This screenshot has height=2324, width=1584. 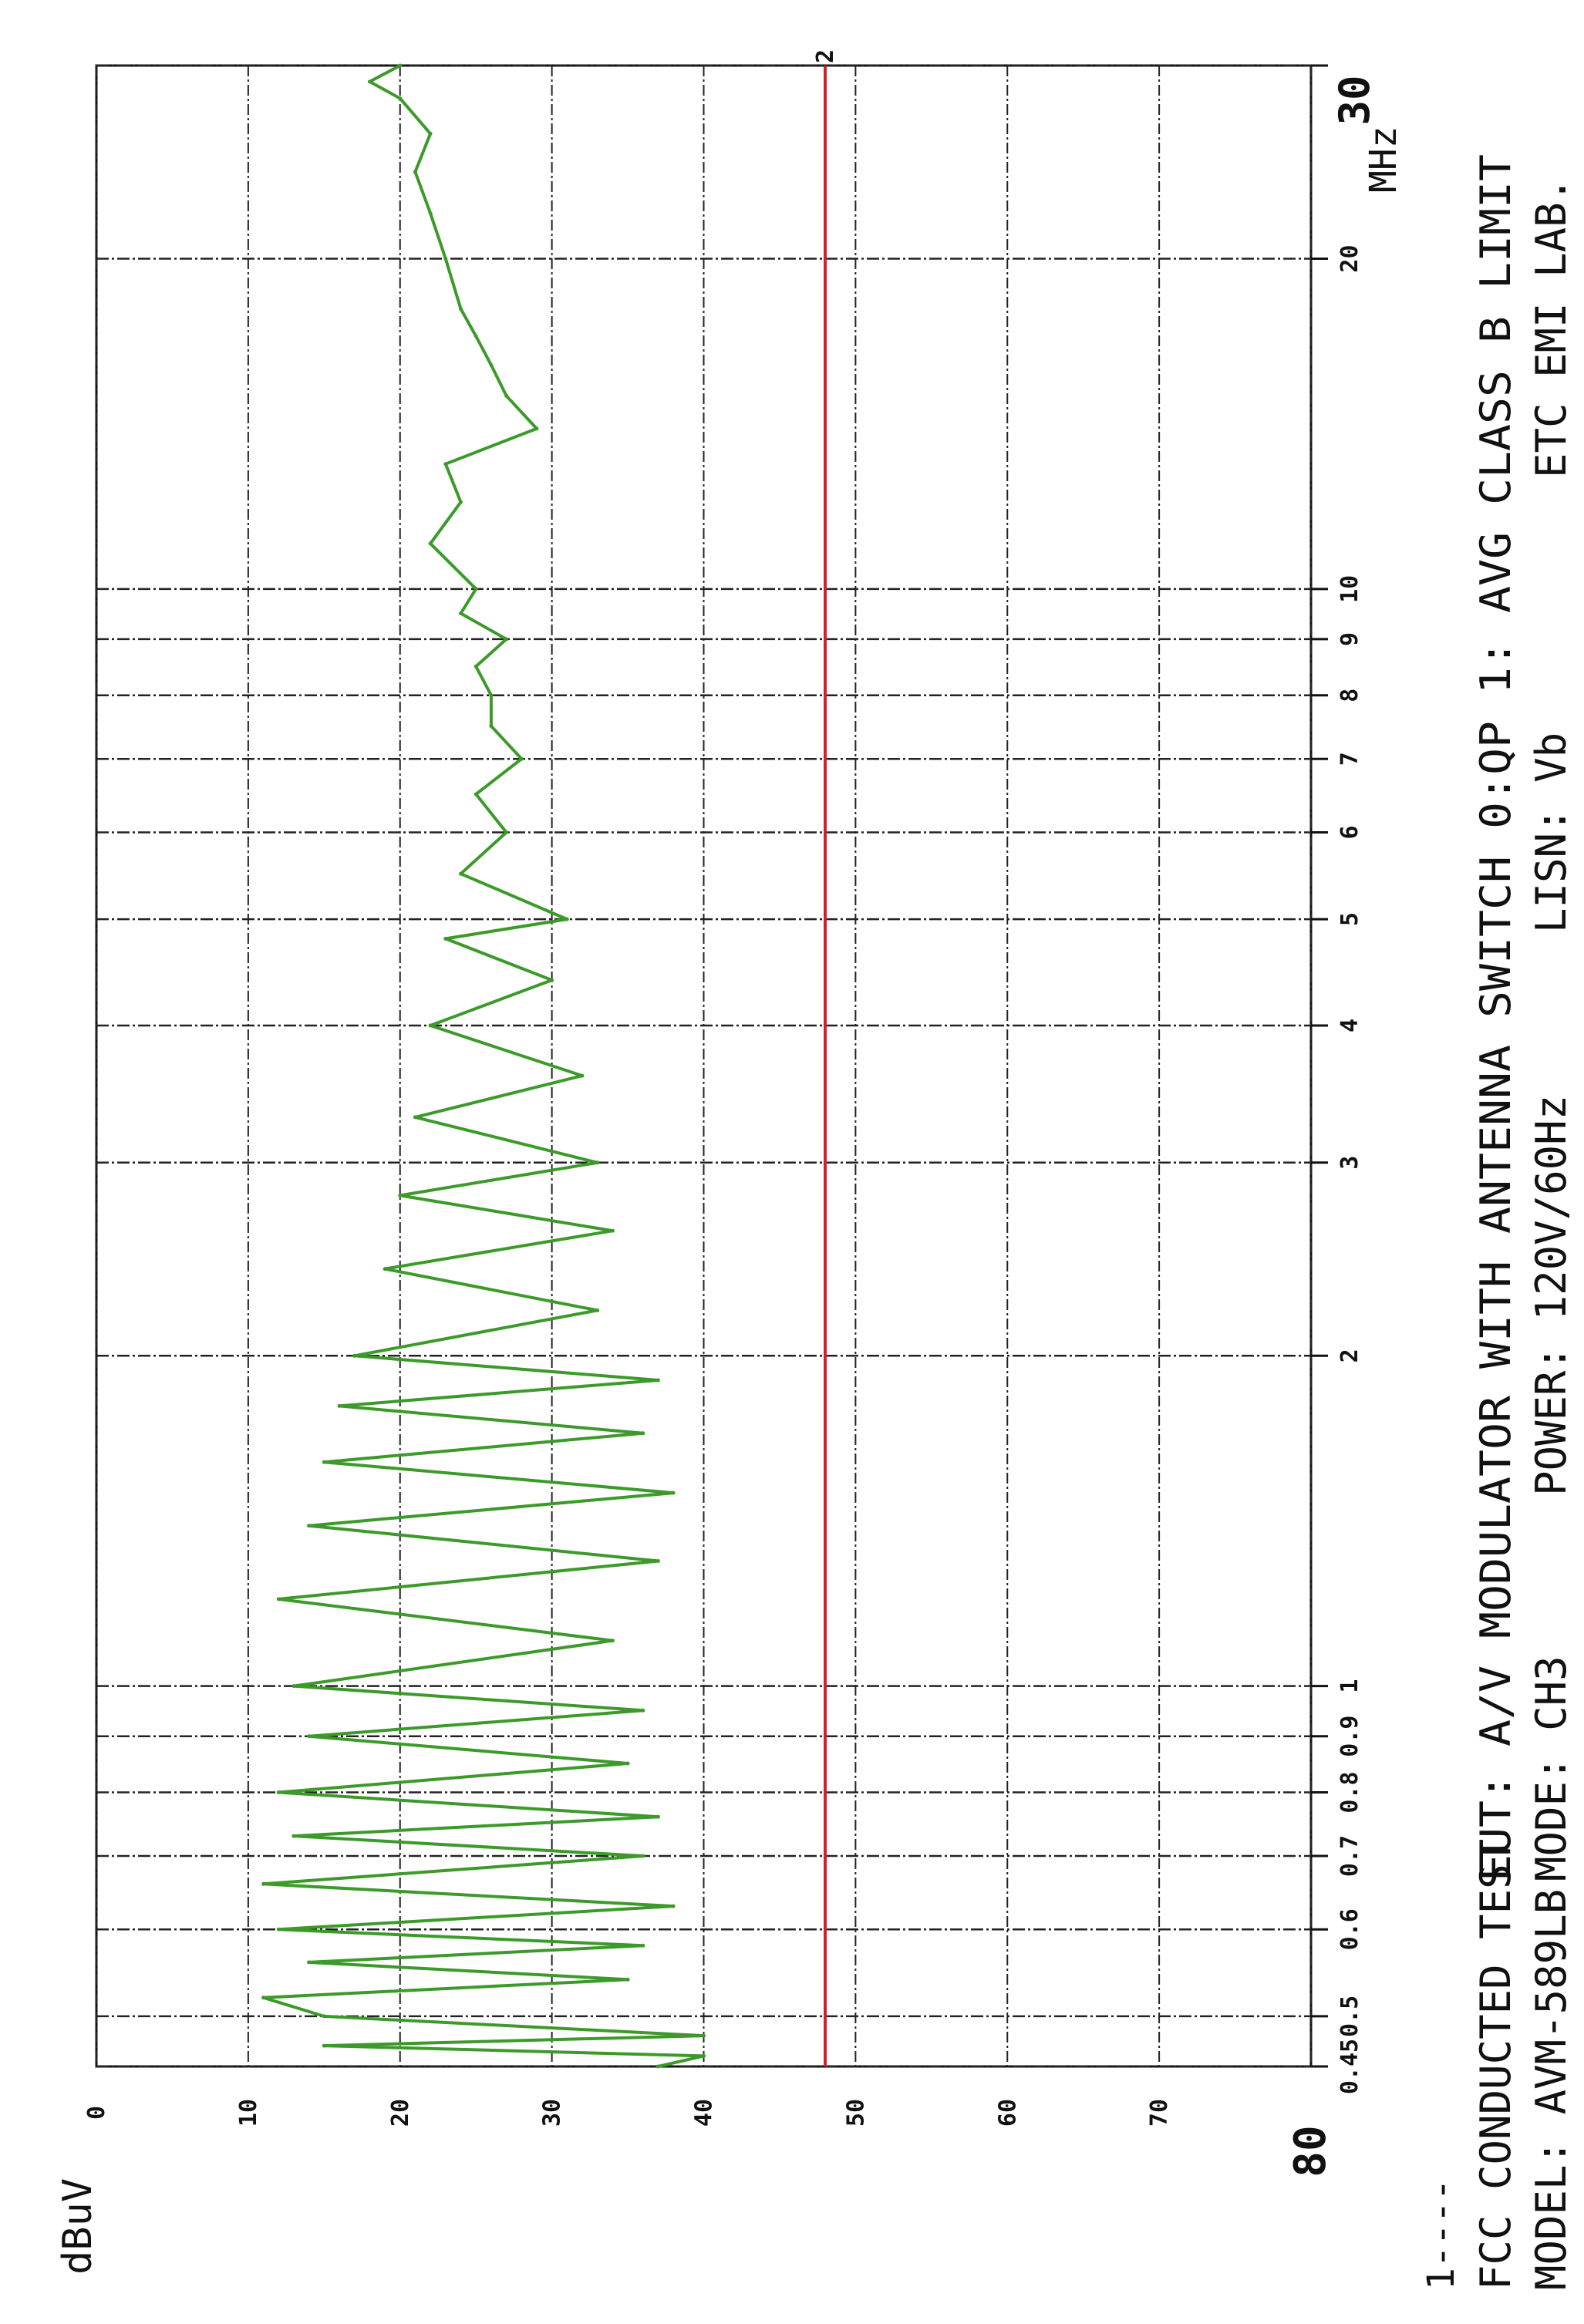 What do you see at coordinates (1349, 639) in the screenshot?
I see `x-tick-label: 9` at bounding box center [1349, 639].